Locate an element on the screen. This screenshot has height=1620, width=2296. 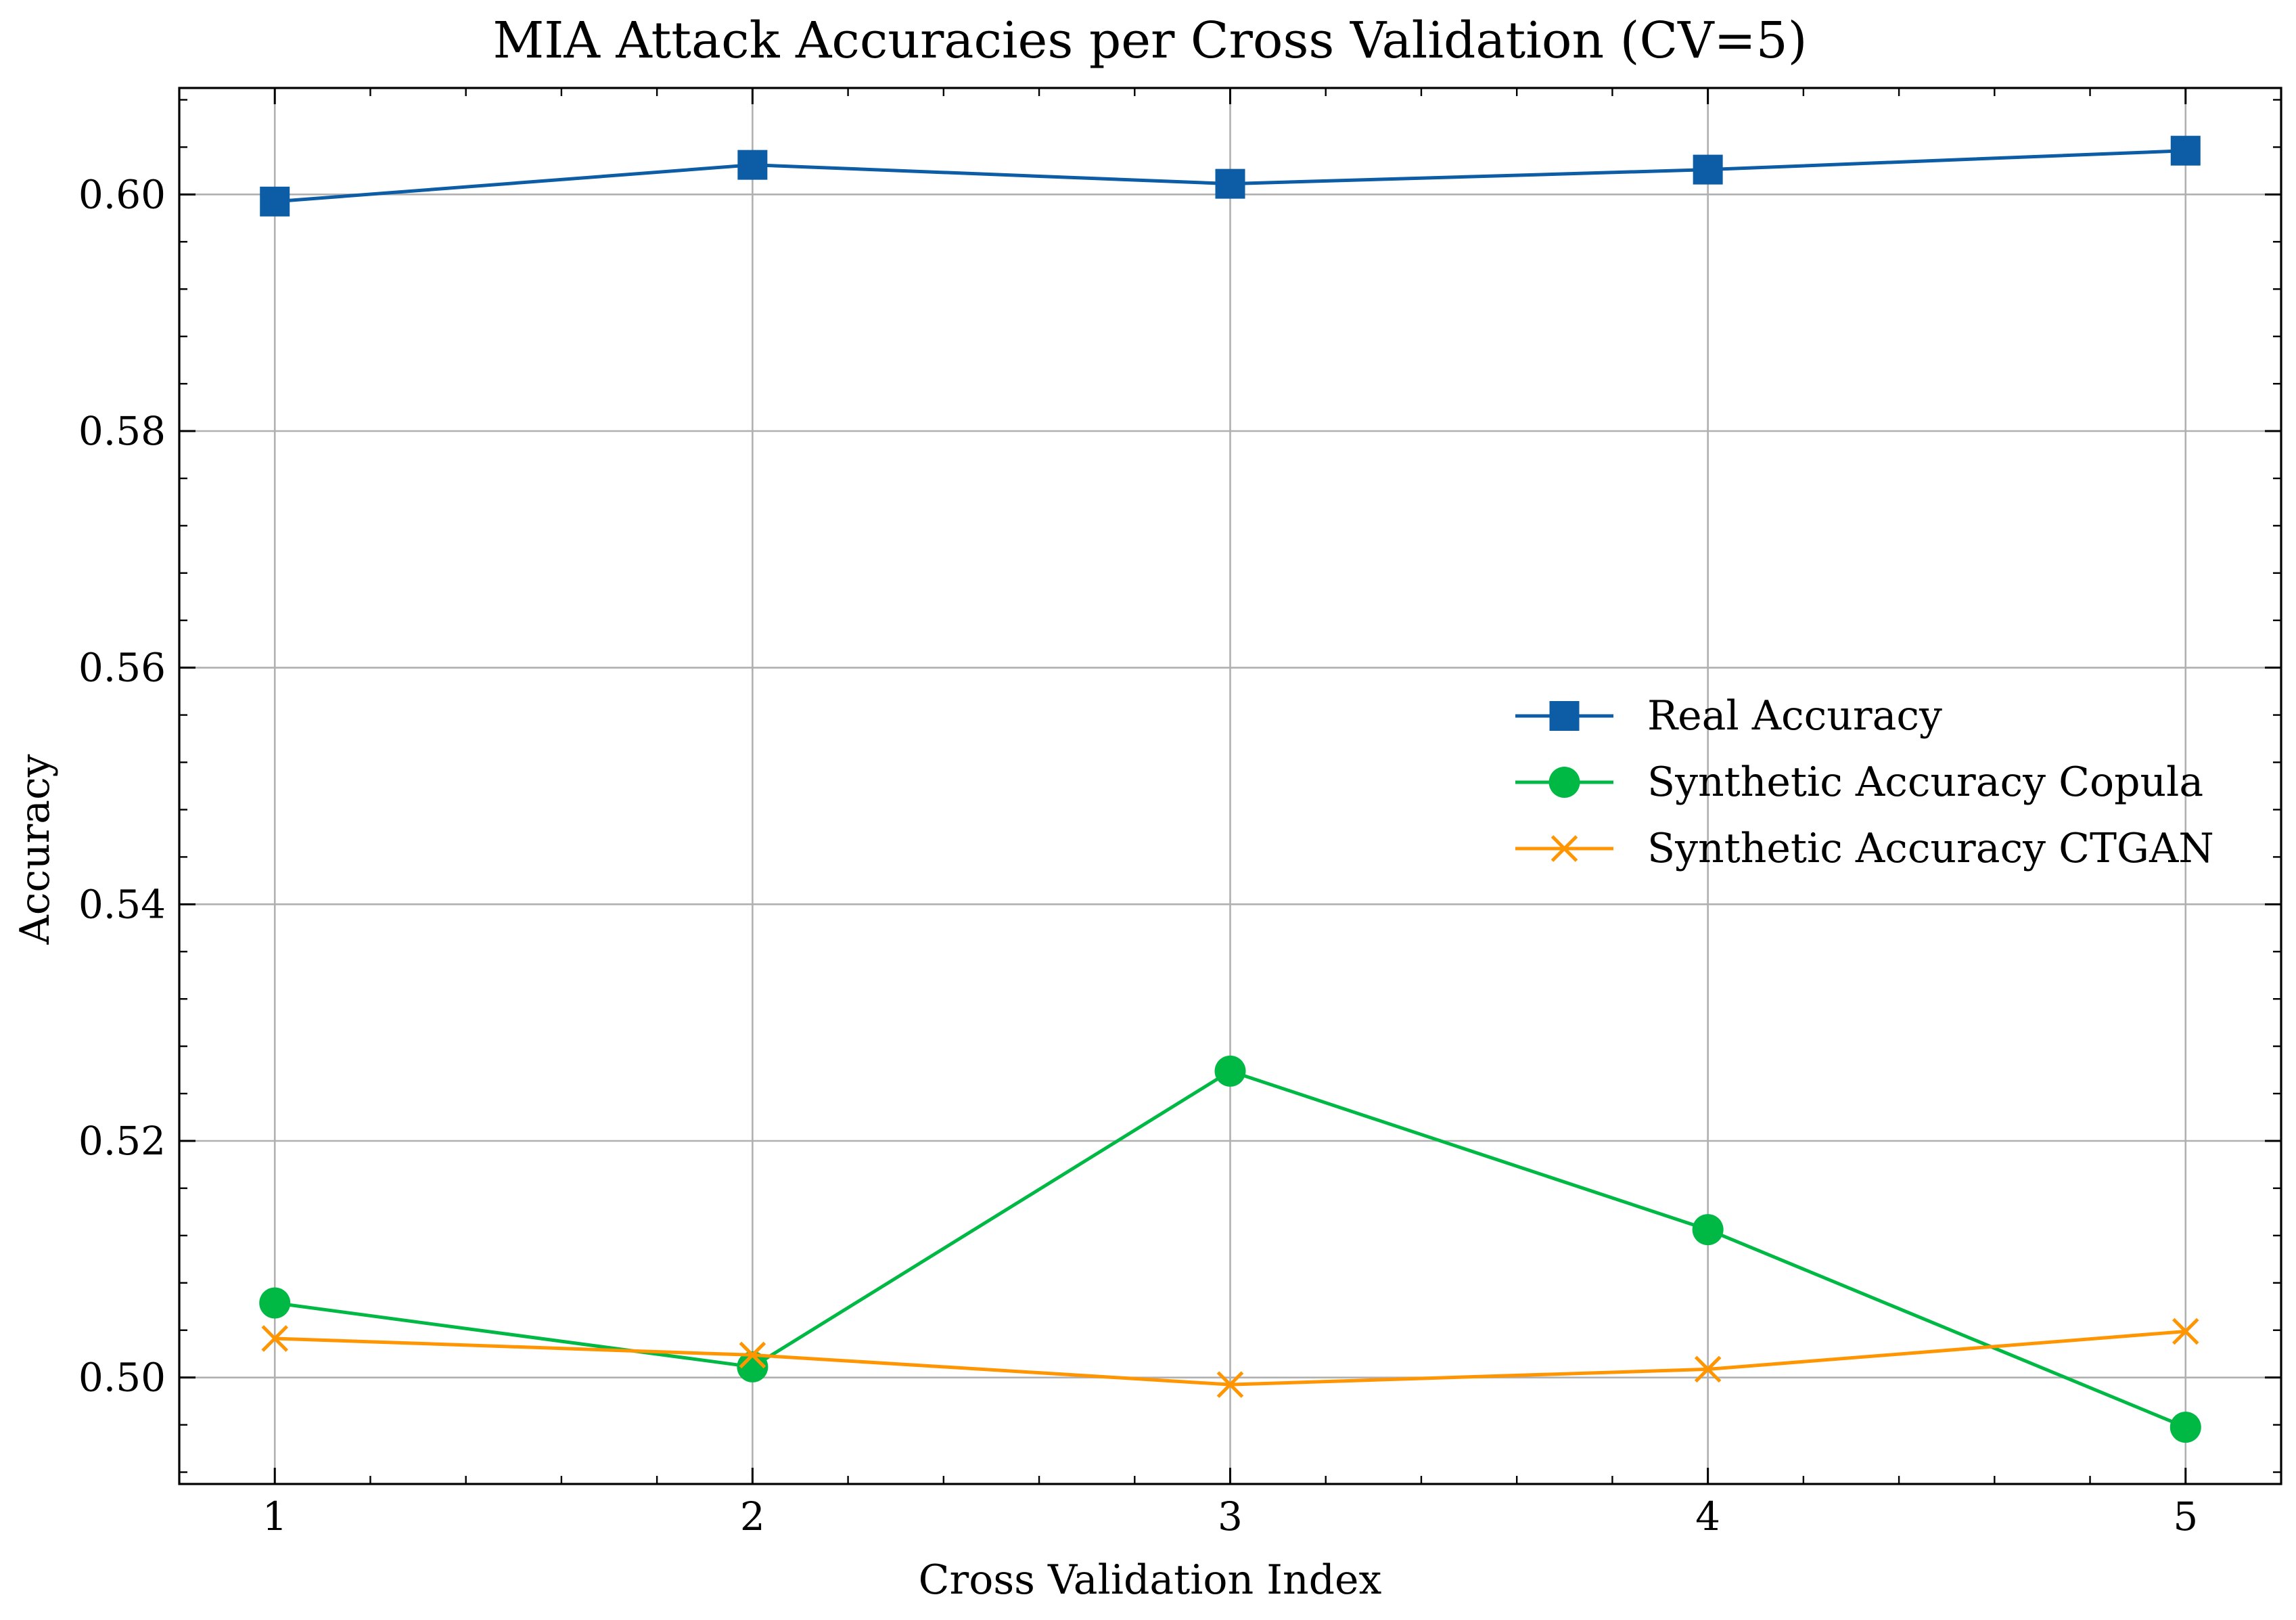
legend-entry-1: Real Accuracy is located at coordinates (1728, 716).